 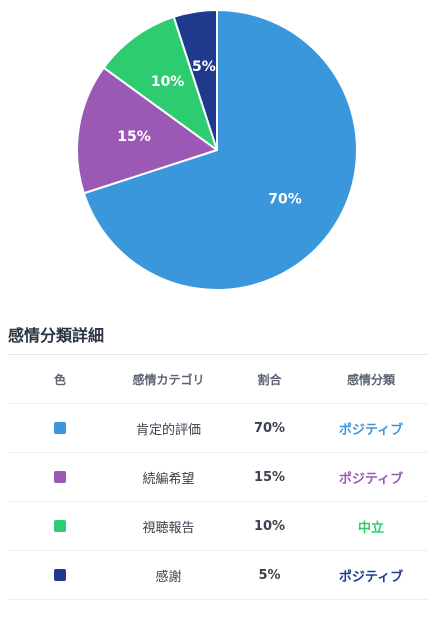 What do you see at coordinates (269, 575) in the screenshot?
I see `ratio-cell: 5%` at bounding box center [269, 575].